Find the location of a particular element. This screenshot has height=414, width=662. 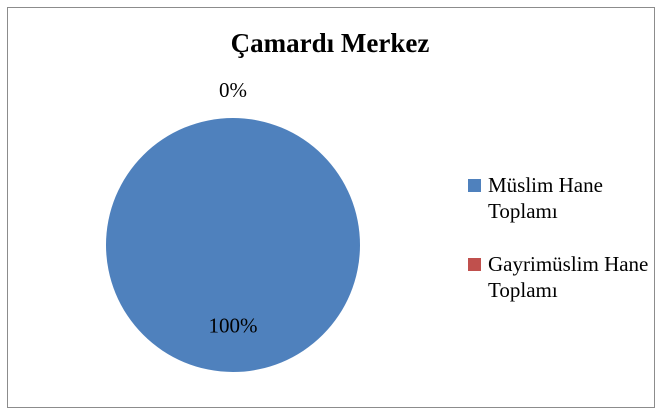

legend-item: Gayrimüslim Hane Toplamı is located at coordinates (560, 277).